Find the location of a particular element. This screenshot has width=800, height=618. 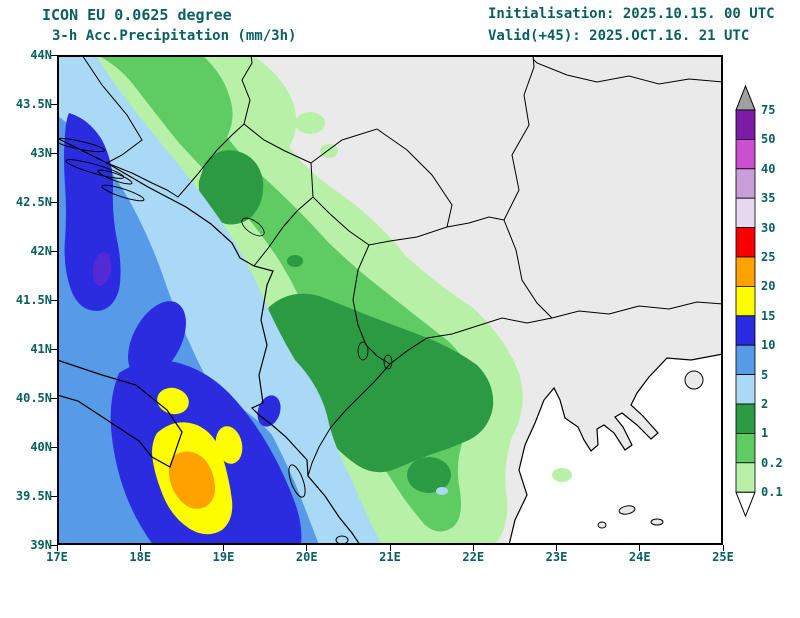

legend-label-15: 15 is located at coordinates (768, 315).